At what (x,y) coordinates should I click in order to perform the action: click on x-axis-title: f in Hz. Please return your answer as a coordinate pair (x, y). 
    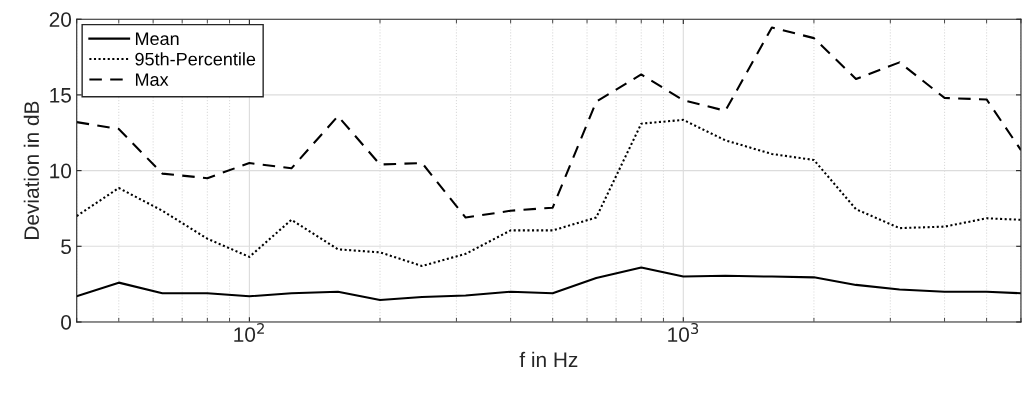
    Looking at the image, I should click on (548, 359).